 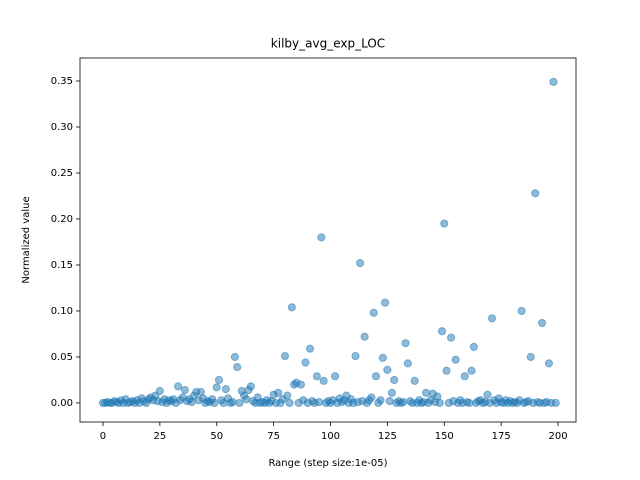 What do you see at coordinates (328, 44) in the screenshot?
I see `chart-title: kilby_avg_exp_LOC` at bounding box center [328, 44].